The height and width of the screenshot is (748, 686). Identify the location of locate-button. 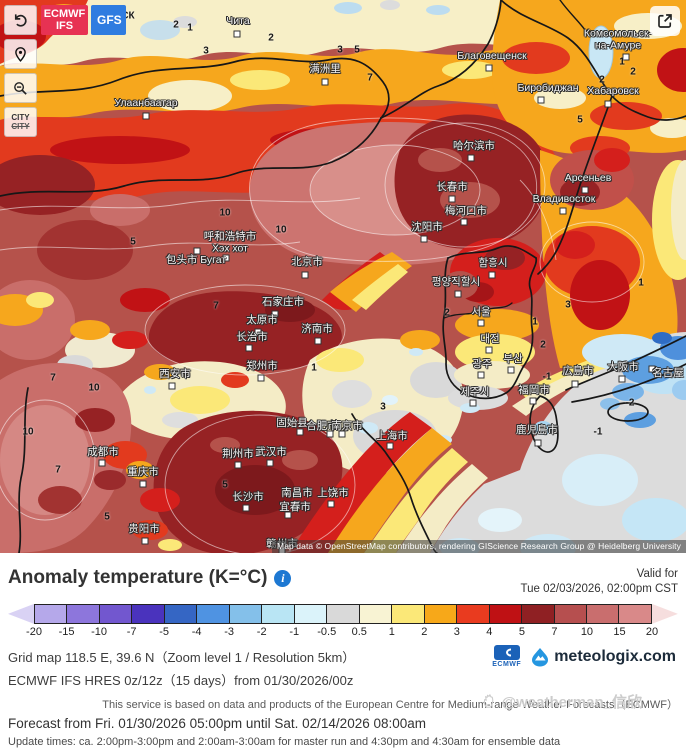
(20, 54).